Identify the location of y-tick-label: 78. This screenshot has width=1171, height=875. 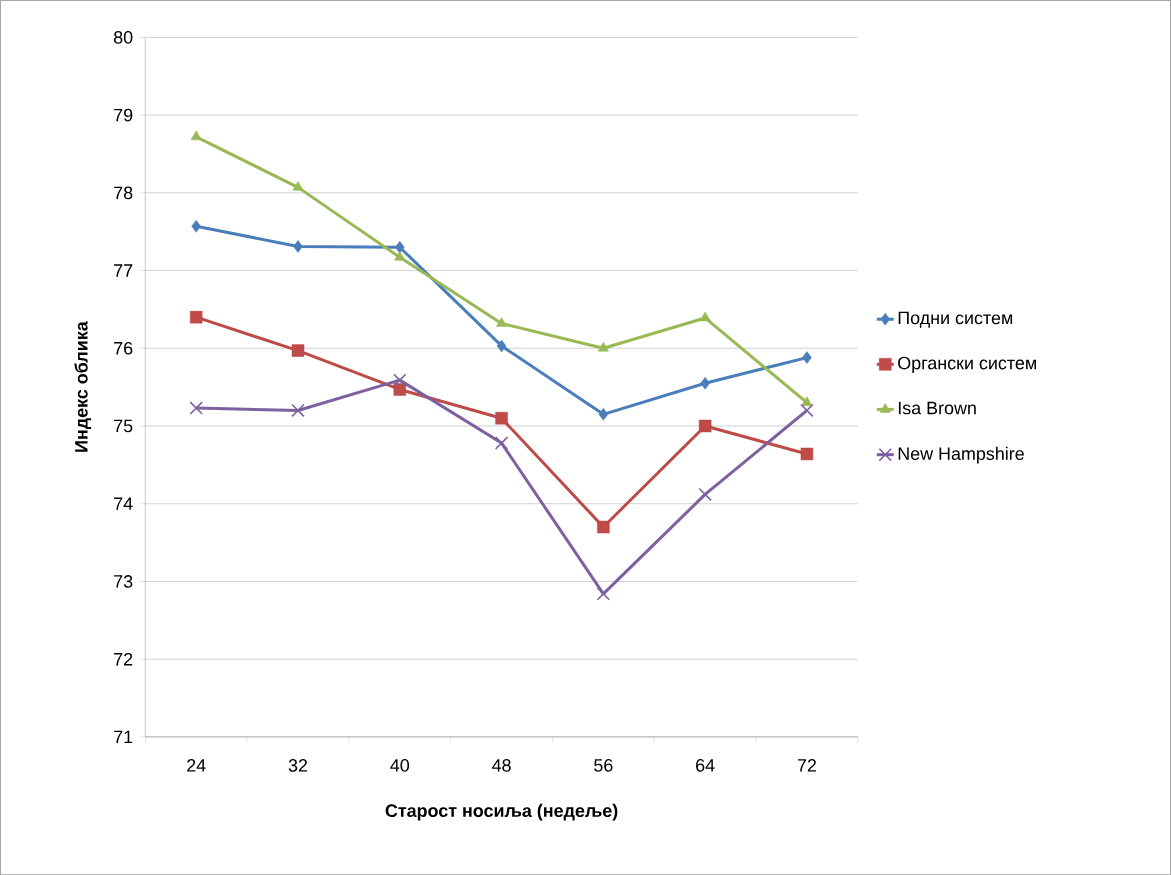
(123, 193).